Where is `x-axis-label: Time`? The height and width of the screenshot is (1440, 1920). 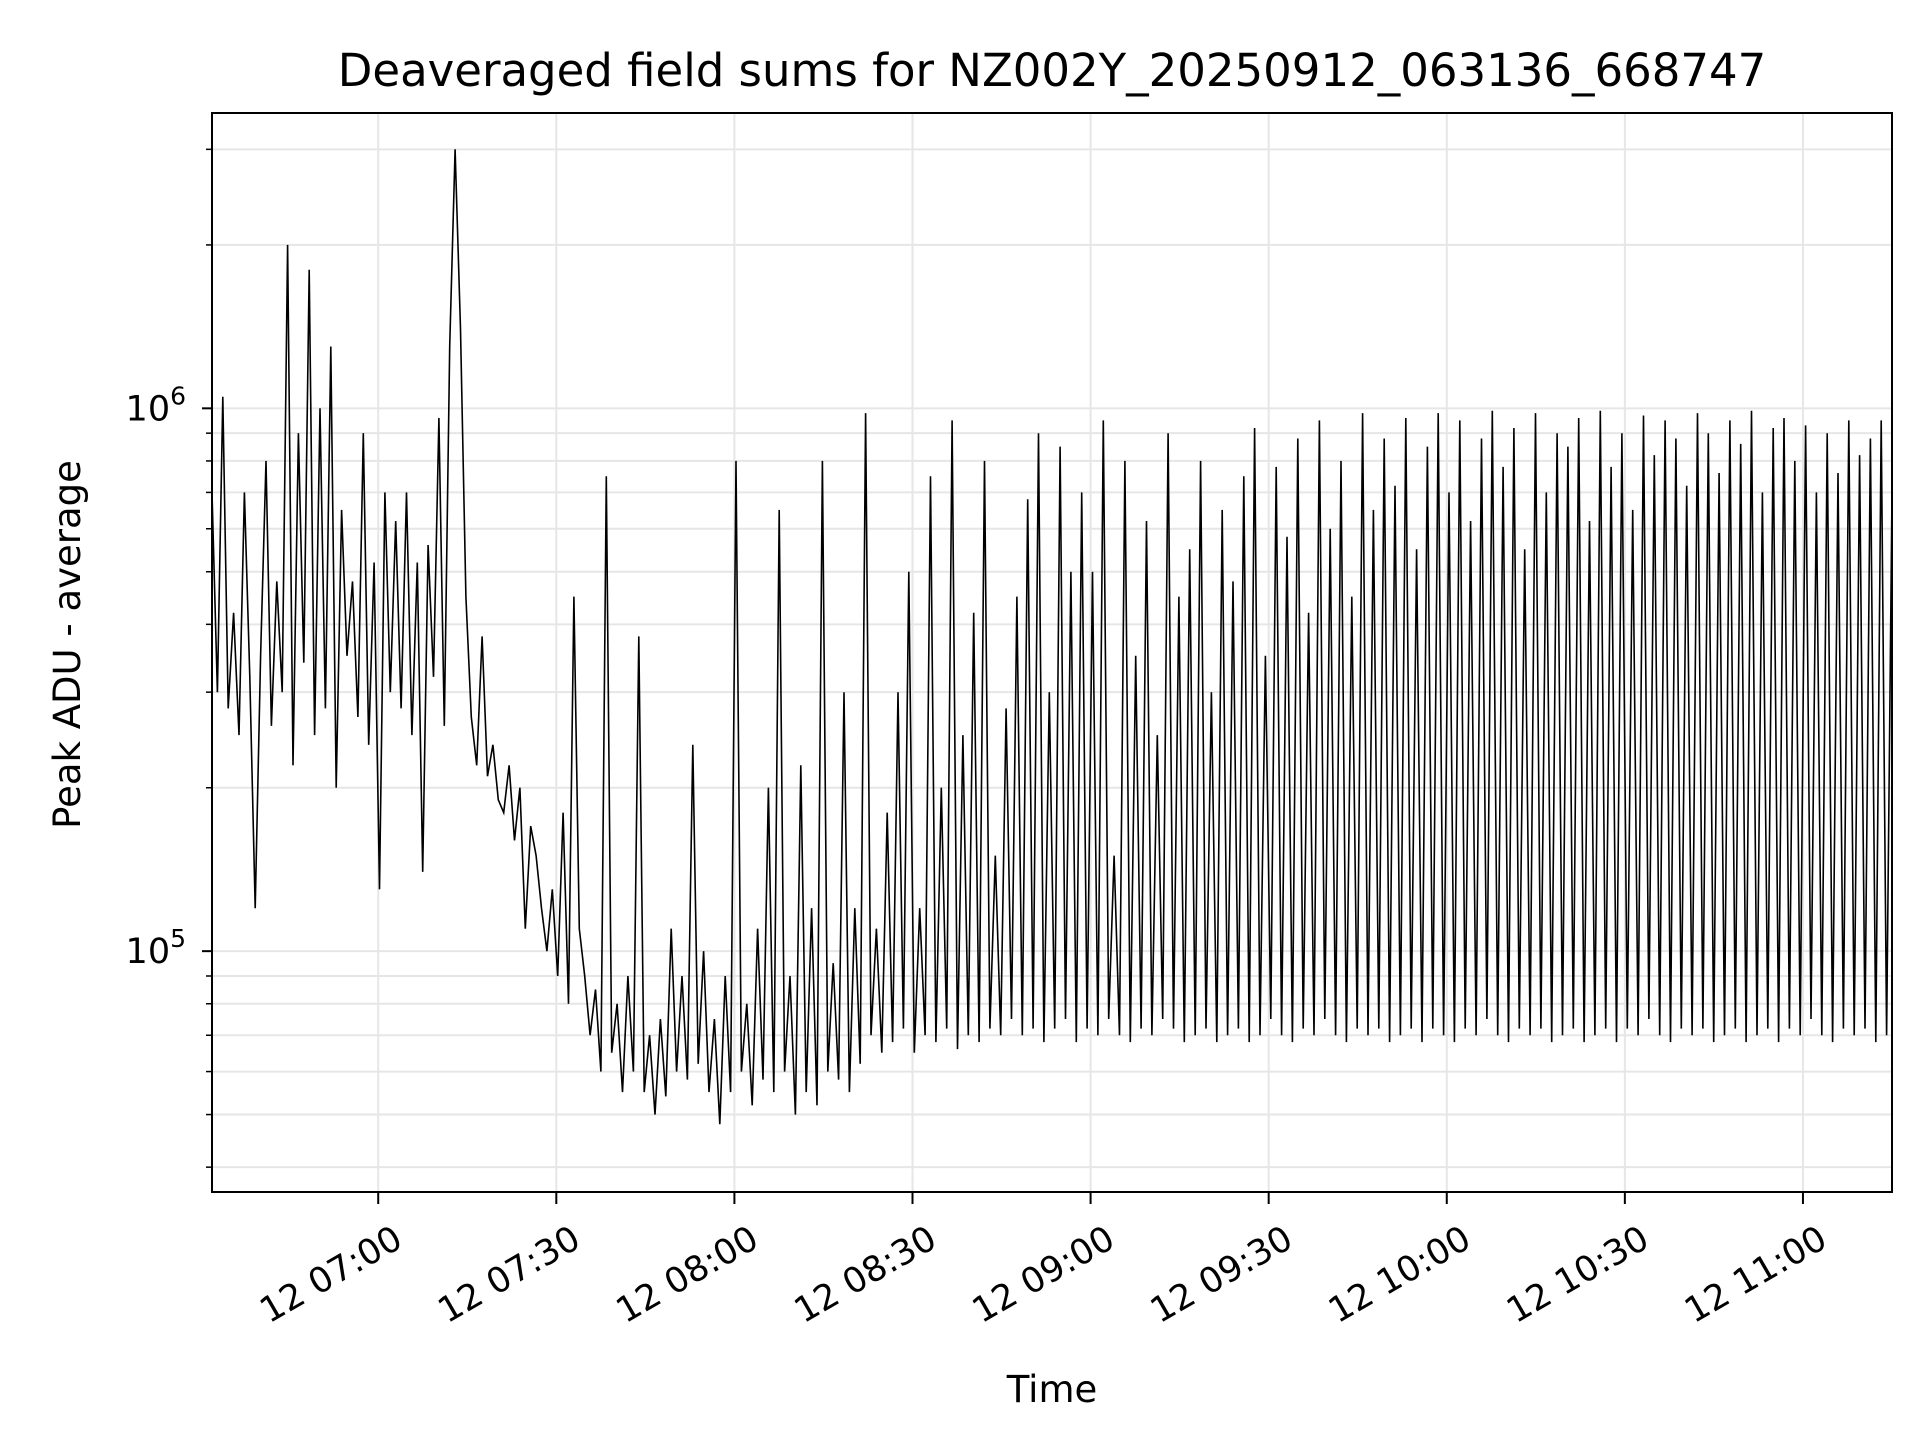 x-axis-label: Time is located at coordinates (1052, 1389).